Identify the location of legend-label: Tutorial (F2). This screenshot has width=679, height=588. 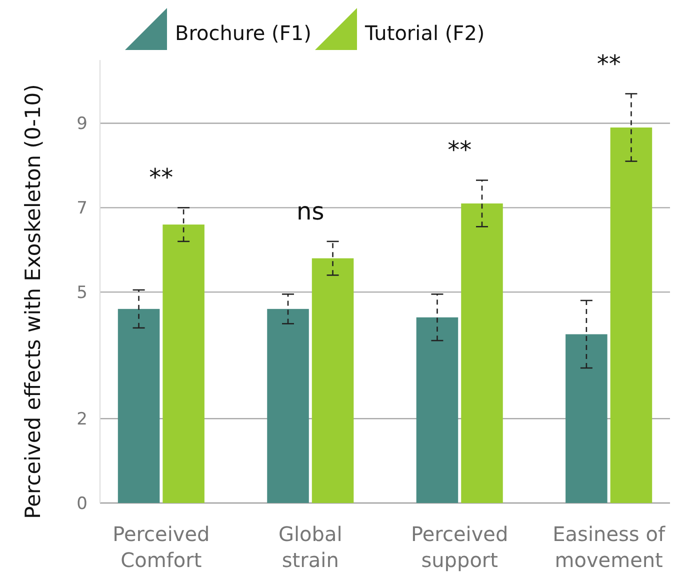
(424, 33).